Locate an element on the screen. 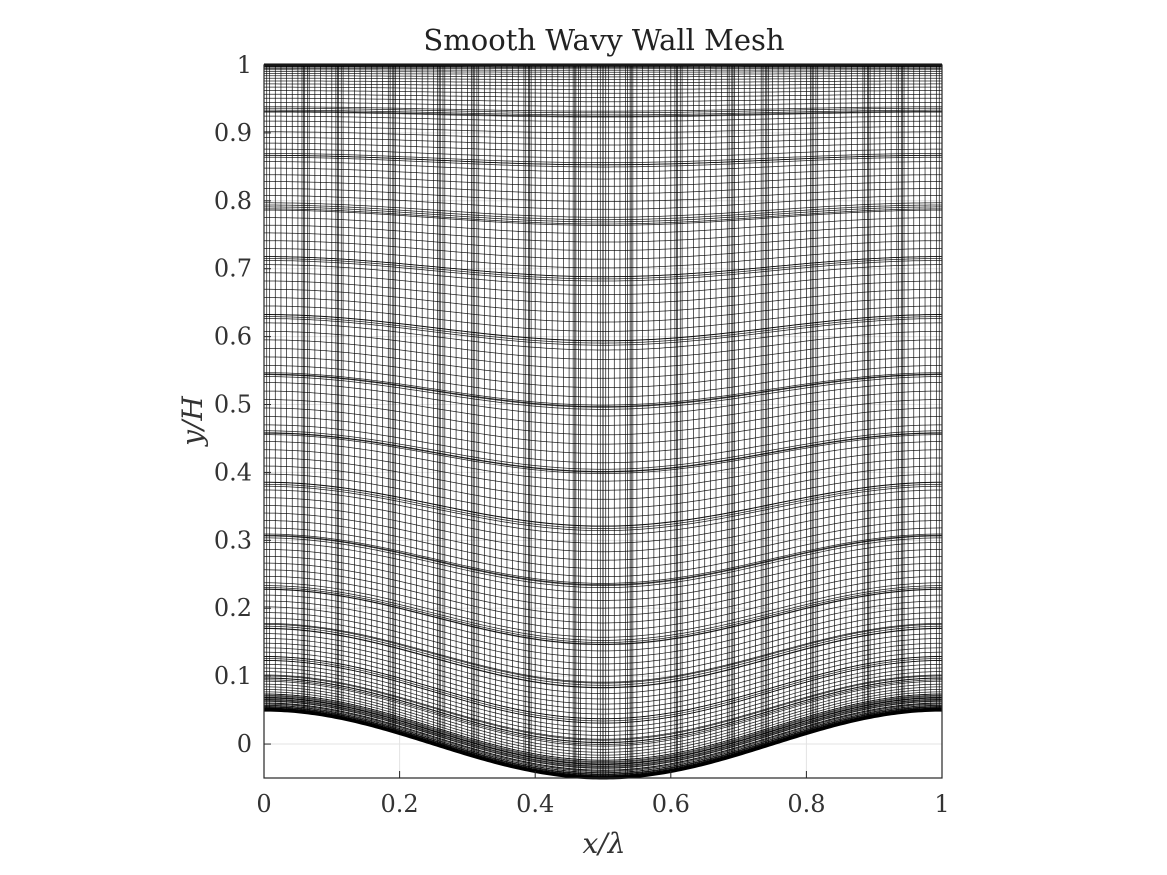 Image resolution: width=1167 pixels, height=875 pixels. x-tick-label: 0.2 is located at coordinates (400, 804).